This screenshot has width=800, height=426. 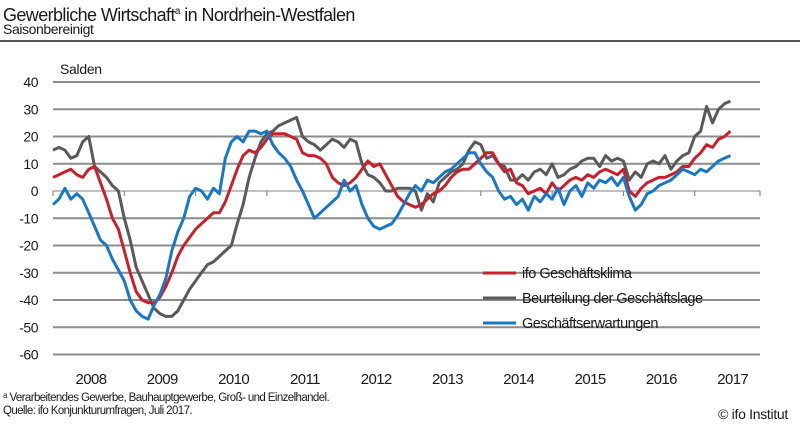 What do you see at coordinates (577, 274) in the screenshot?
I see `legend-label: ifo Geschäftsklima` at bounding box center [577, 274].